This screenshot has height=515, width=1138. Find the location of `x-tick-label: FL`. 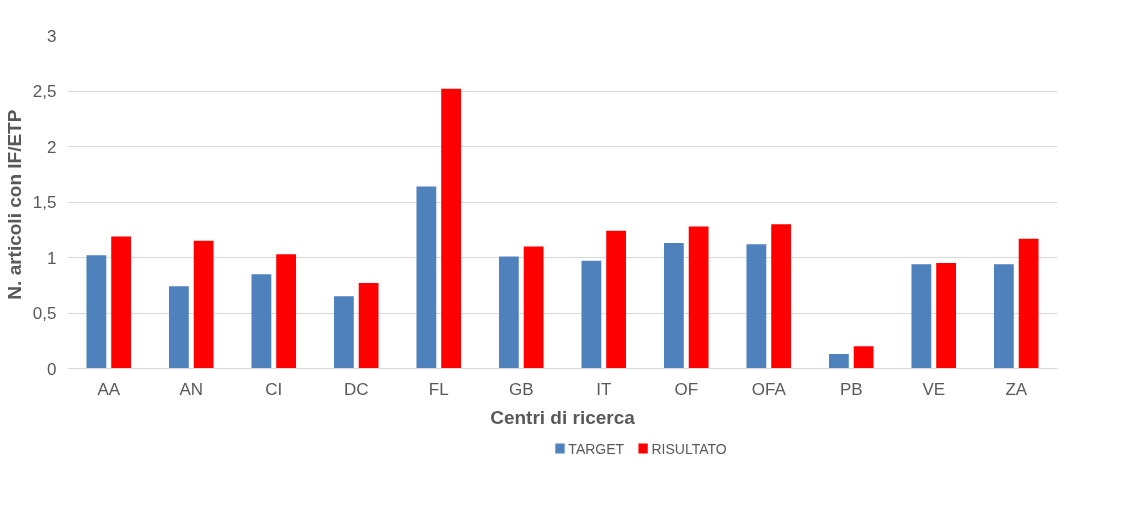

x-tick-label: FL is located at coordinates (438, 389).